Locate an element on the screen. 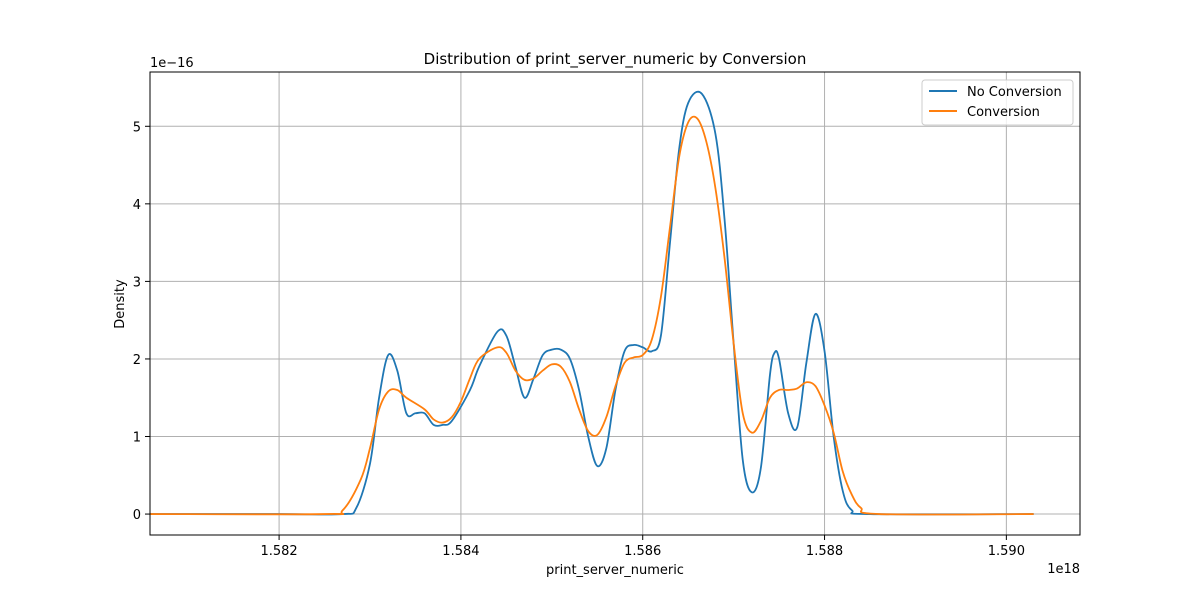  legend-box is located at coordinates (997, 102).